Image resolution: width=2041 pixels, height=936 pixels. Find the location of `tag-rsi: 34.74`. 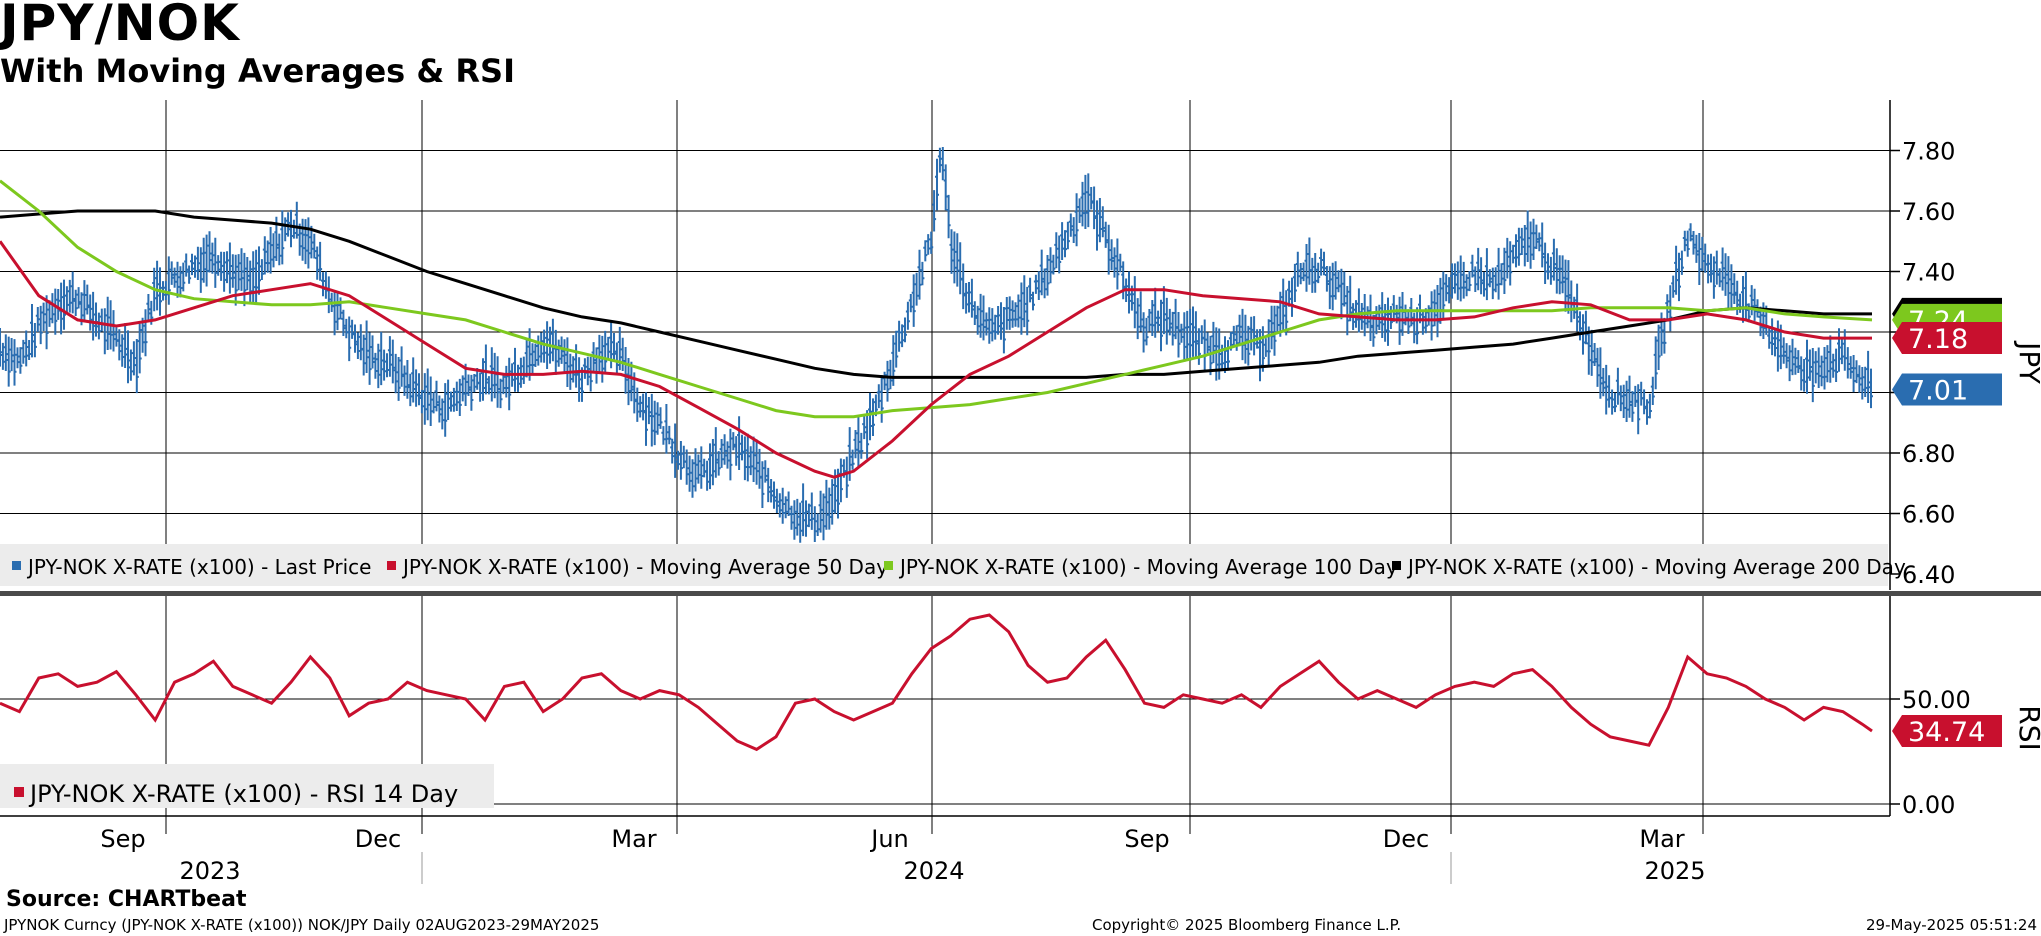

tag-rsi: 34.74 is located at coordinates (1947, 731).